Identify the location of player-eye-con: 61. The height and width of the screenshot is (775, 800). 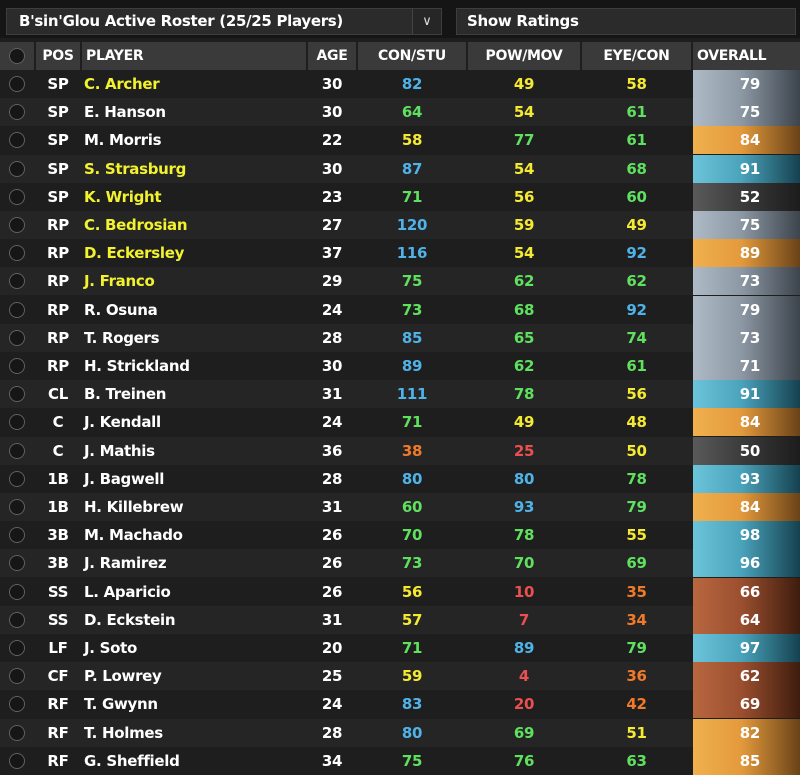
(636, 366).